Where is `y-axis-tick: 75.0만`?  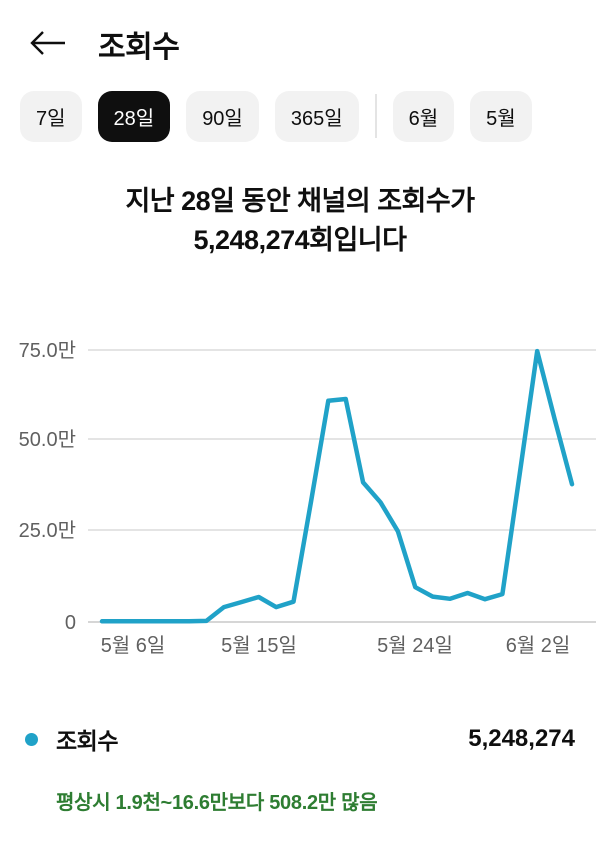
y-axis-tick: 75.0만 is located at coordinates (47, 350).